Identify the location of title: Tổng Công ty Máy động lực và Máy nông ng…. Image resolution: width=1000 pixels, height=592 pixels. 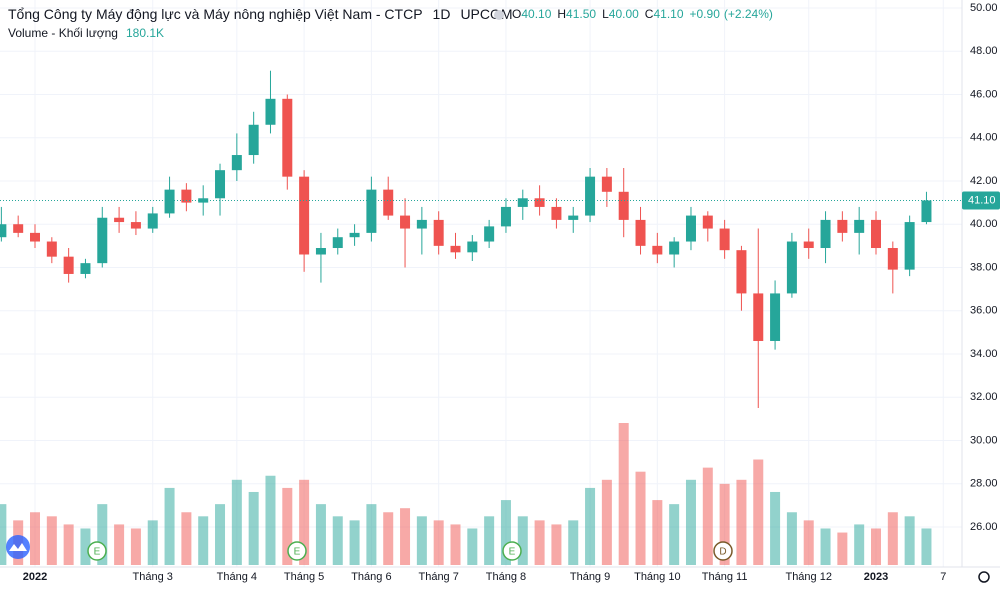
(260, 14).